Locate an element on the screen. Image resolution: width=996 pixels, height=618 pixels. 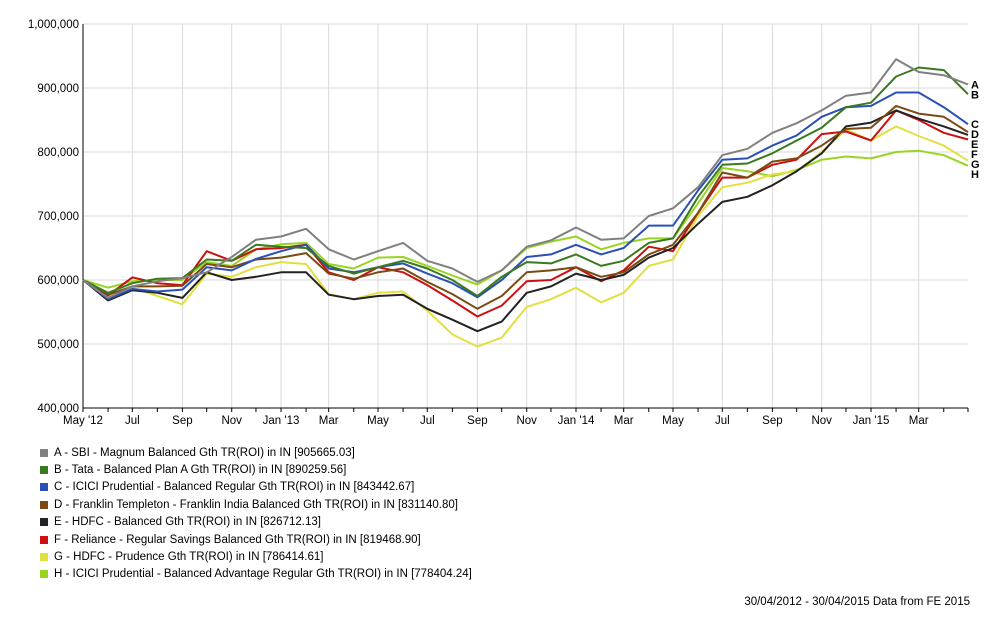
series-end-label: E is located at coordinates (974, 145).